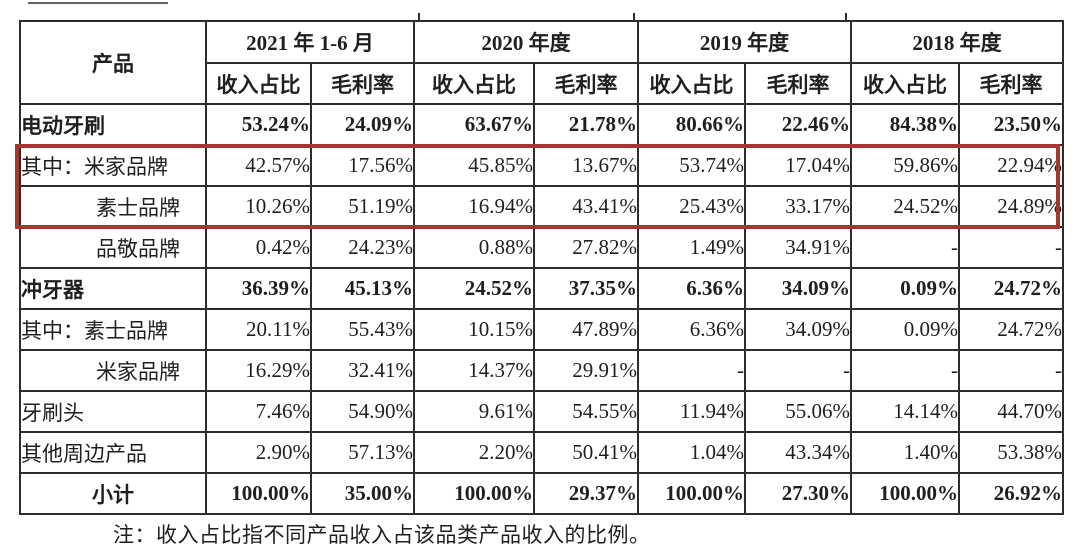 The width and height of the screenshot is (1080, 551). Describe the element at coordinates (258, 411) in the screenshot. I see `revenue-share-cell: 7.46%` at that location.